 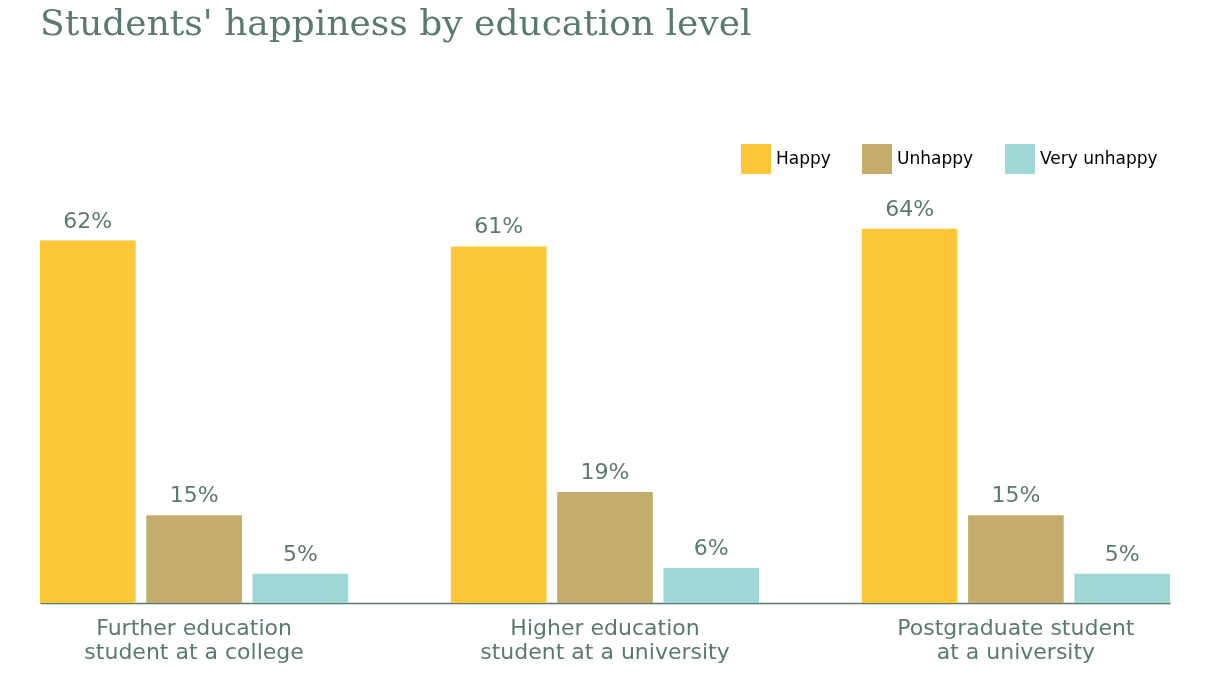 I want to click on data-label: 64%, so click(x=910, y=208).